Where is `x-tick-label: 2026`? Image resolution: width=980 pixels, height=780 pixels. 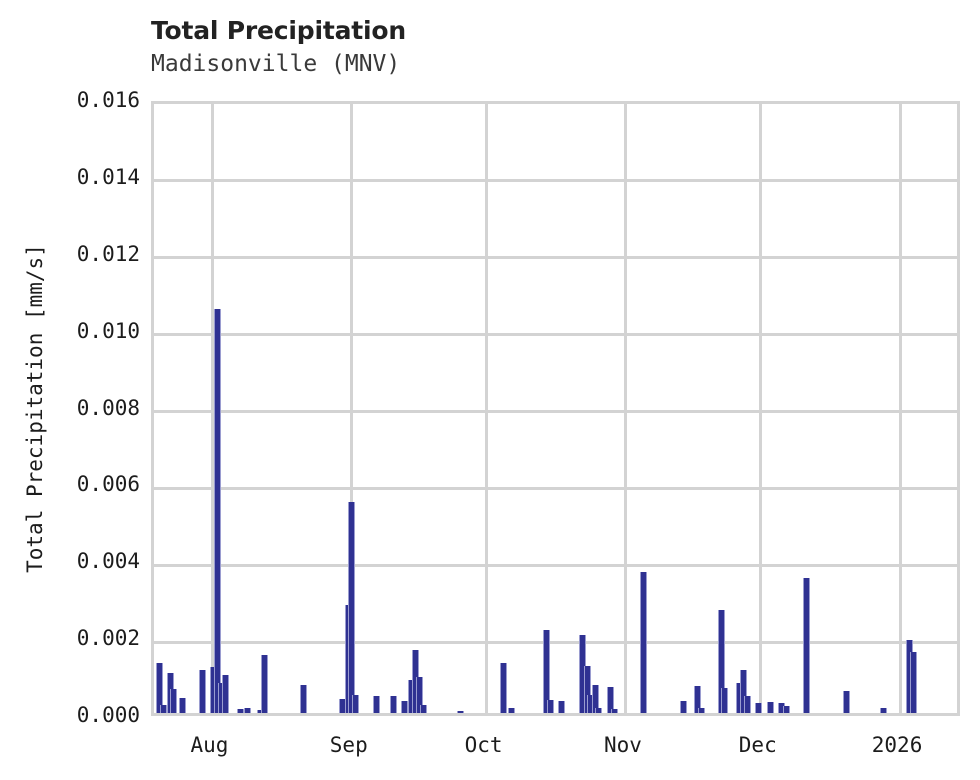
x-tick-label: 2026 is located at coordinates (897, 745).